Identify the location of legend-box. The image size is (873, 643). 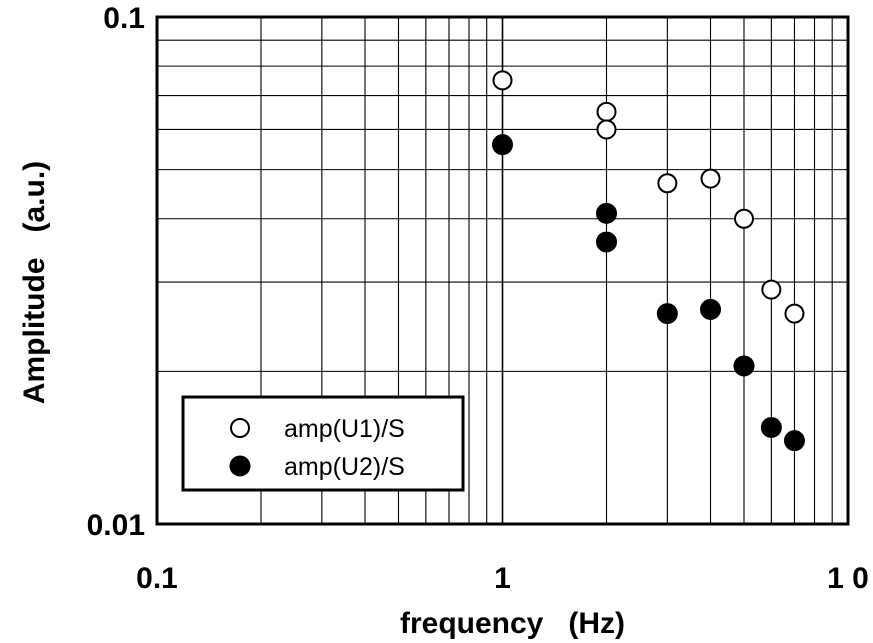
(323, 443).